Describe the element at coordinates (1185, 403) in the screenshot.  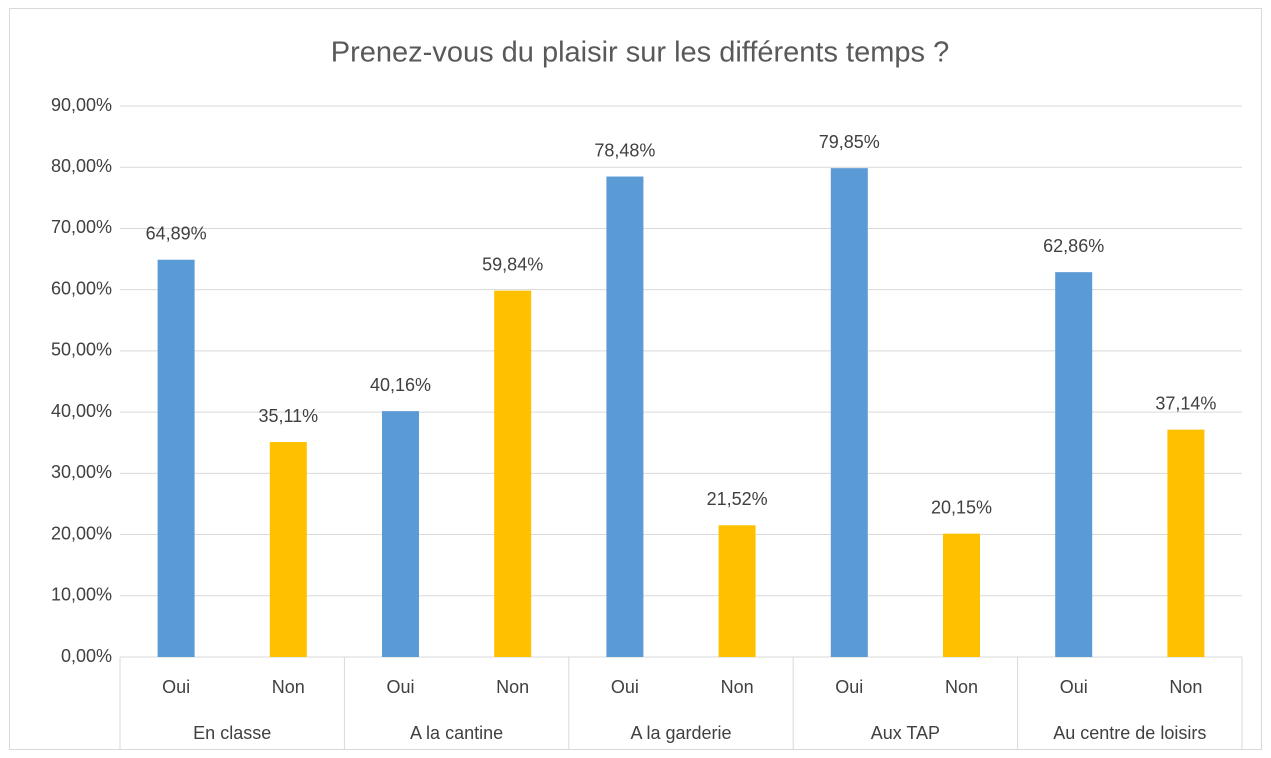
I see `value-label: 37,14%` at that location.